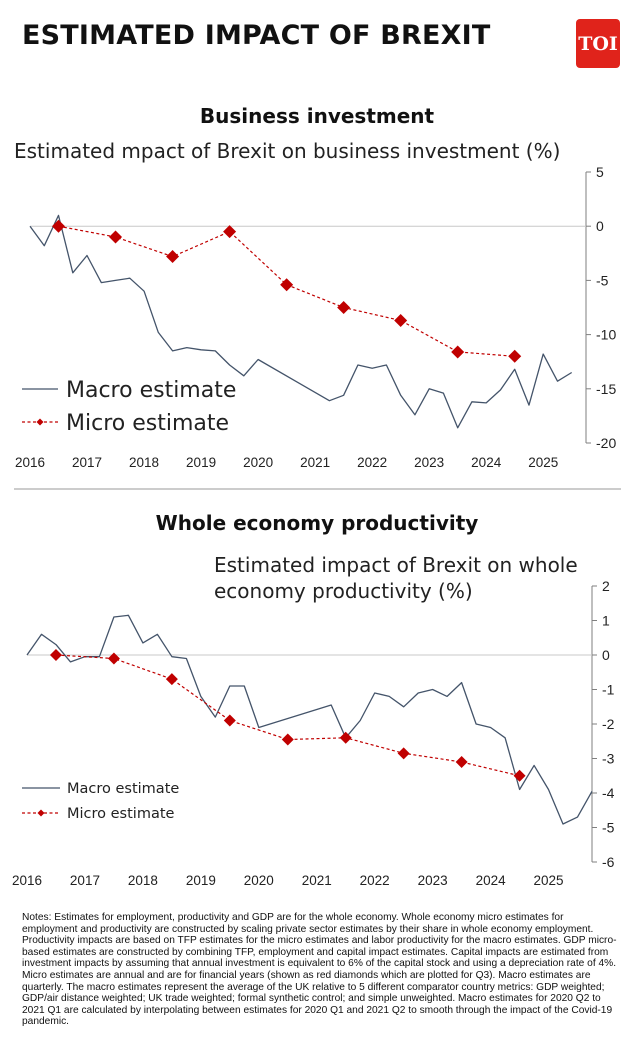 The image size is (635, 1050). What do you see at coordinates (608, 828) in the screenshot?
I see `productivity-y-tick-label: -5` at bounding box center [608, 828].